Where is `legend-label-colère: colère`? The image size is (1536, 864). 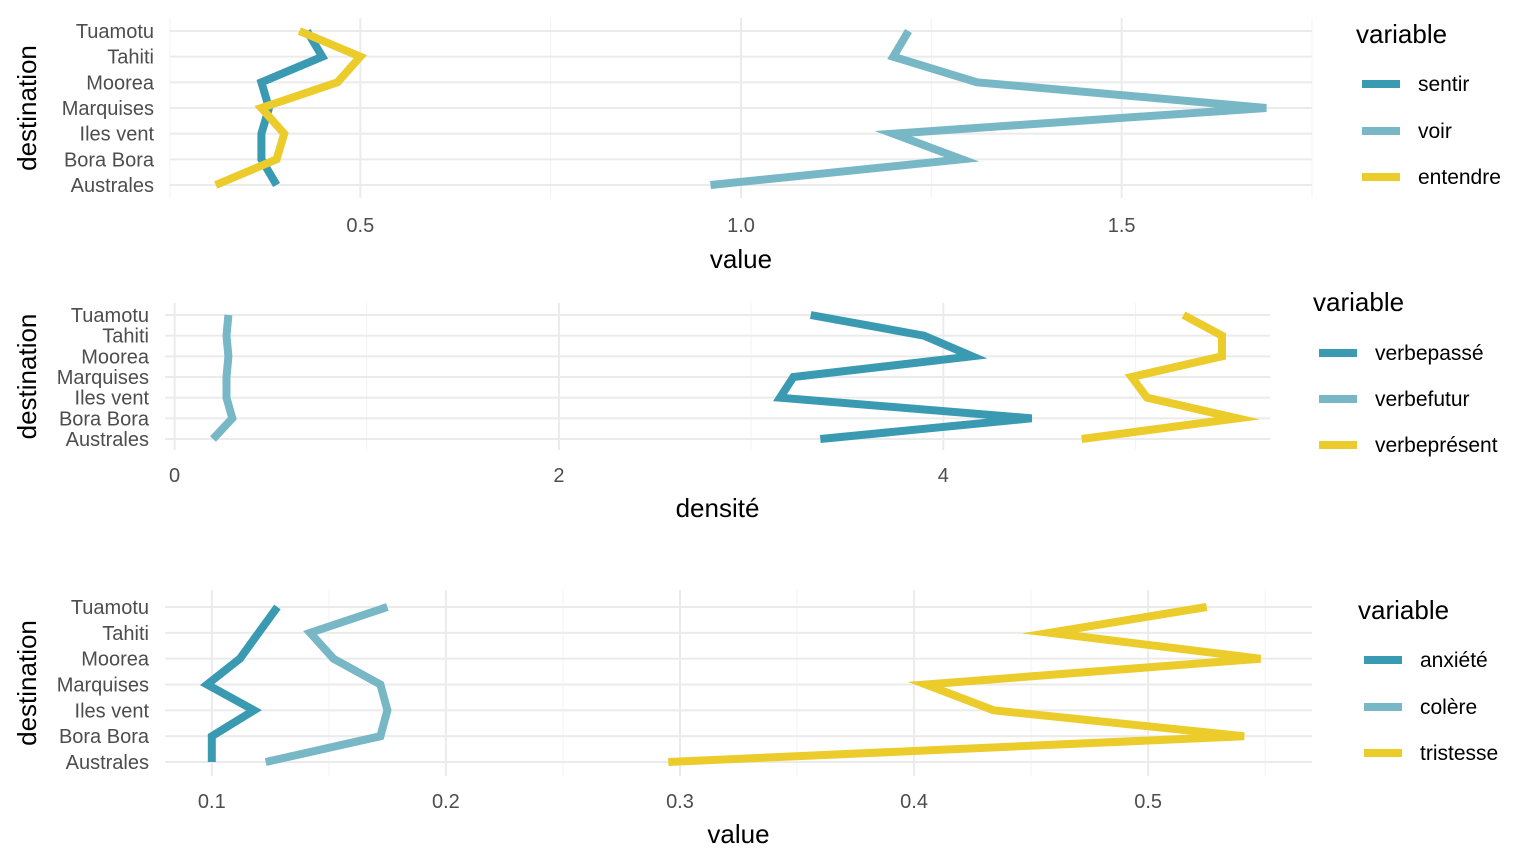 legend-label-colère: colère is located at coordinates (1448, 707).